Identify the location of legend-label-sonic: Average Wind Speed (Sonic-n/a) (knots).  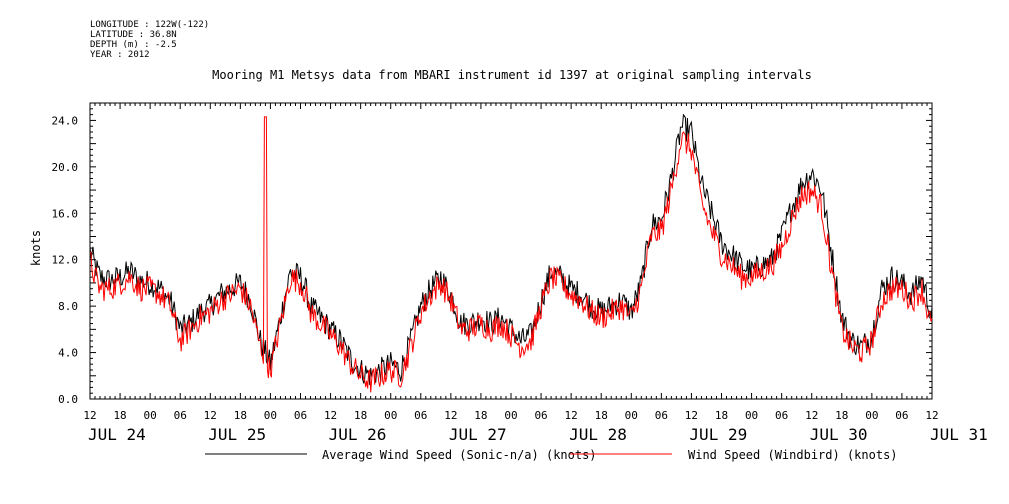
(459, 455).